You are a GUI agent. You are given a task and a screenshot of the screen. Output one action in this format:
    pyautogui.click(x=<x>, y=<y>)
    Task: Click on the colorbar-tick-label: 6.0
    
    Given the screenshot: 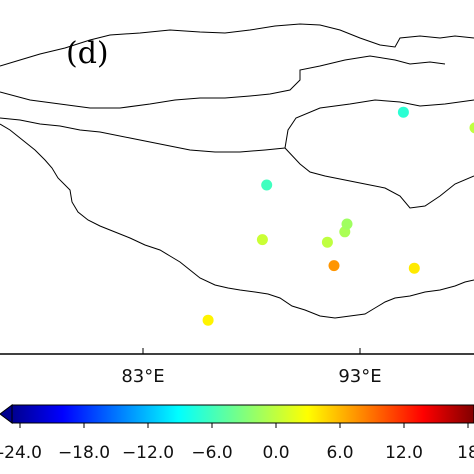 What is the action you would take?
    pyautogui.click(x=339, y=453)
    